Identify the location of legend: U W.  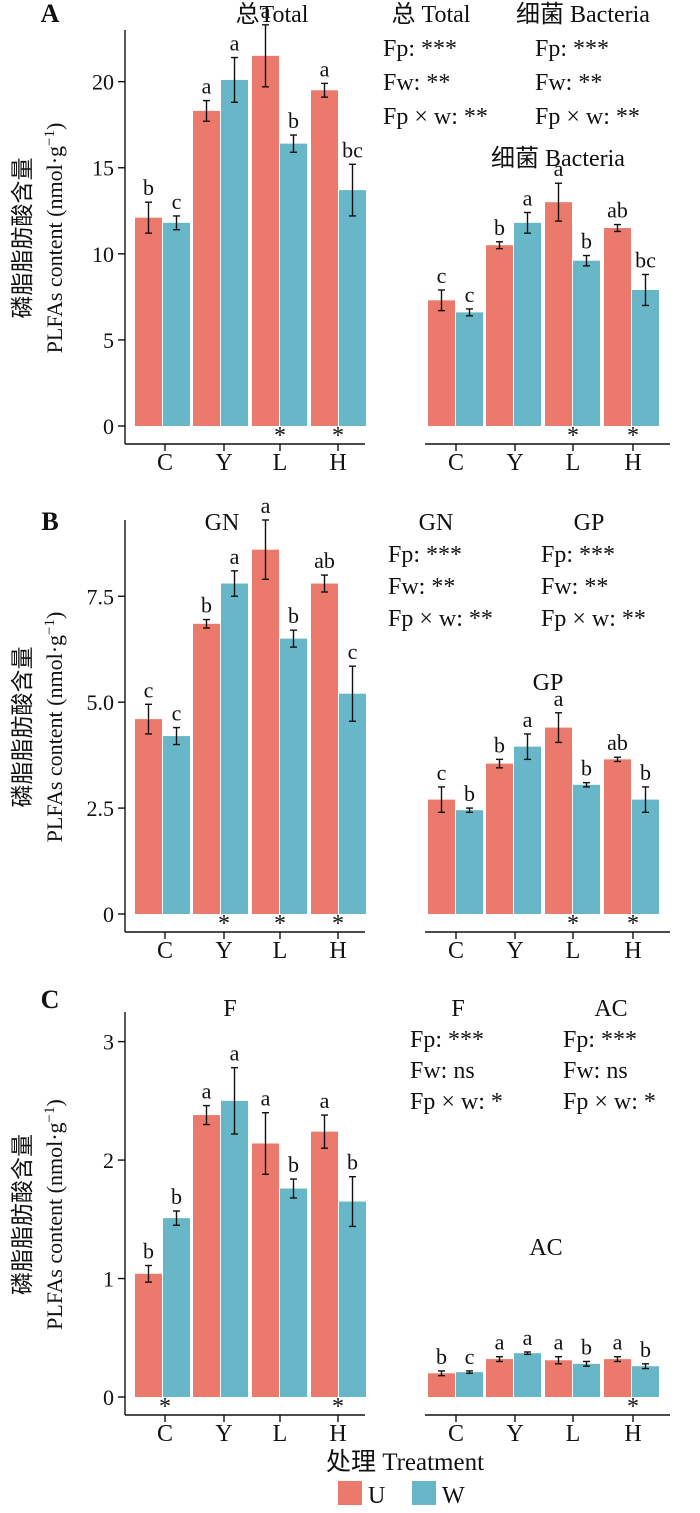
(401, 1495).